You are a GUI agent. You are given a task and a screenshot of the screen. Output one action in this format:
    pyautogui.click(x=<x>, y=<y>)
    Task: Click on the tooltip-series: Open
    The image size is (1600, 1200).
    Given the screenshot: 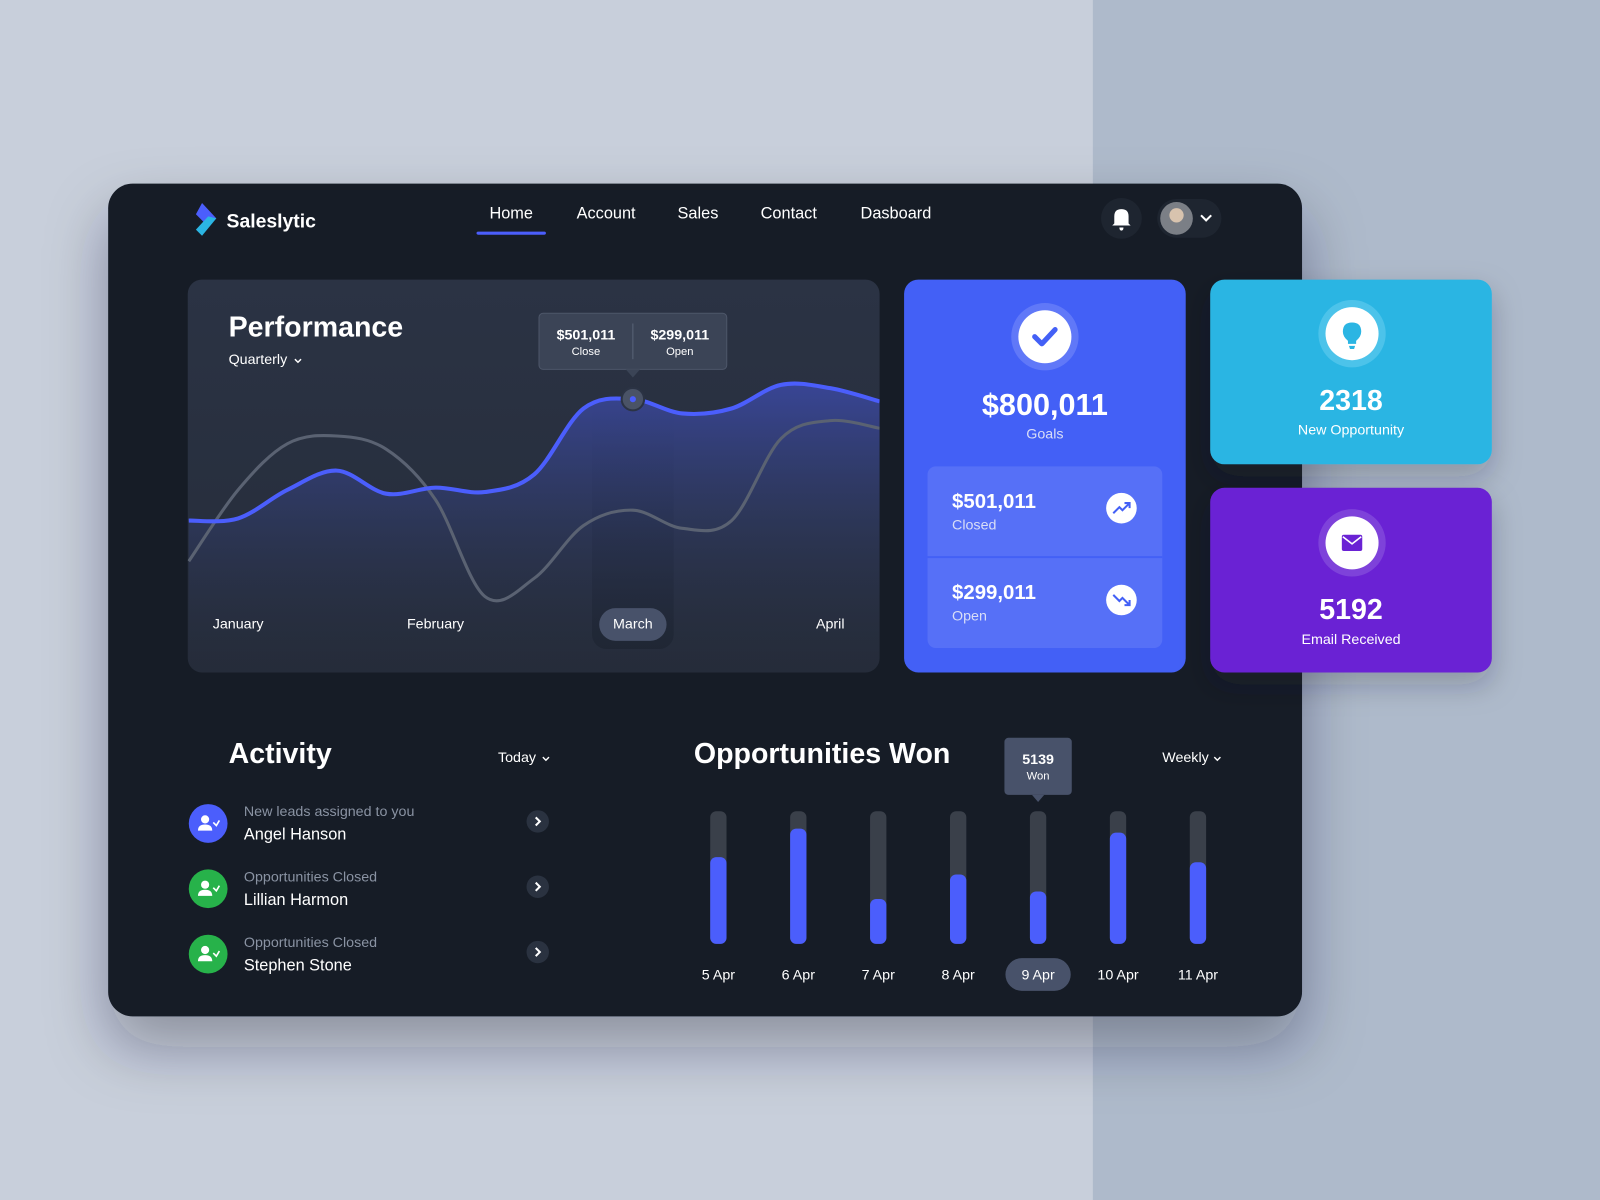 What is the action you would take?
    pyautogui.click(x=679, y=352)
    